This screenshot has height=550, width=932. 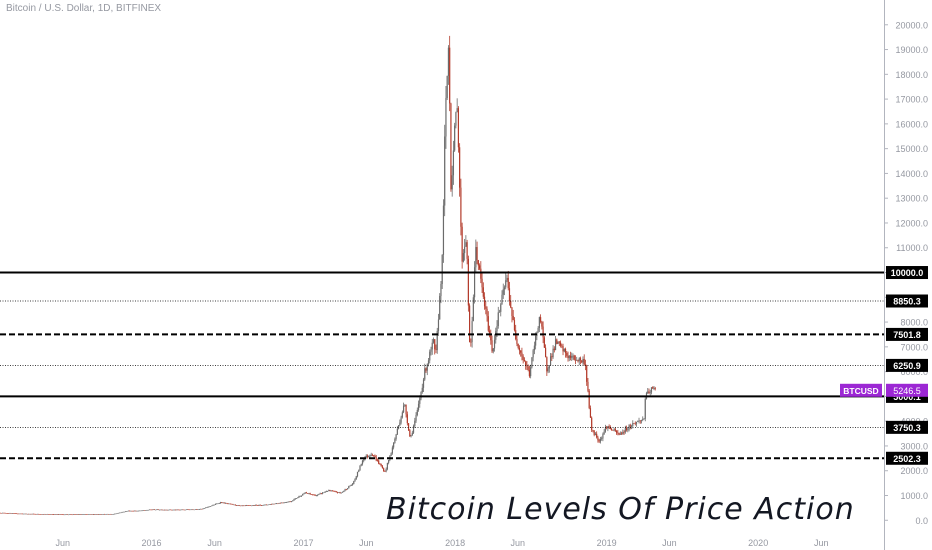 What do you see at coordinates (914, 446) in the screenshot?
I see `price-tick-label: 3000.0` at bounding box center [914, 446].